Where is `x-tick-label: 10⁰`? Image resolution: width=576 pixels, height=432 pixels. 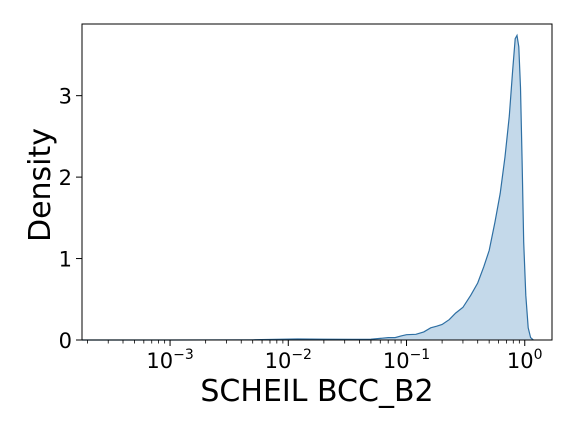
x-tick-label: 10⁰ is located at coordinates (525, 360).